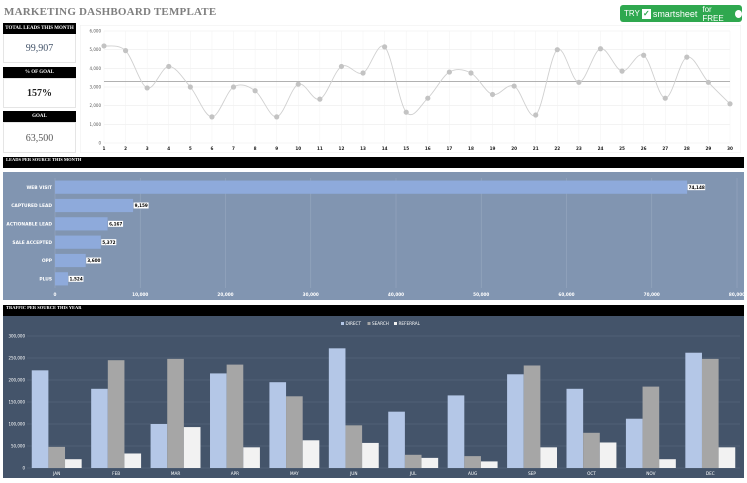  I want to click on line-x-tick-label: 9, so click(276, 148).